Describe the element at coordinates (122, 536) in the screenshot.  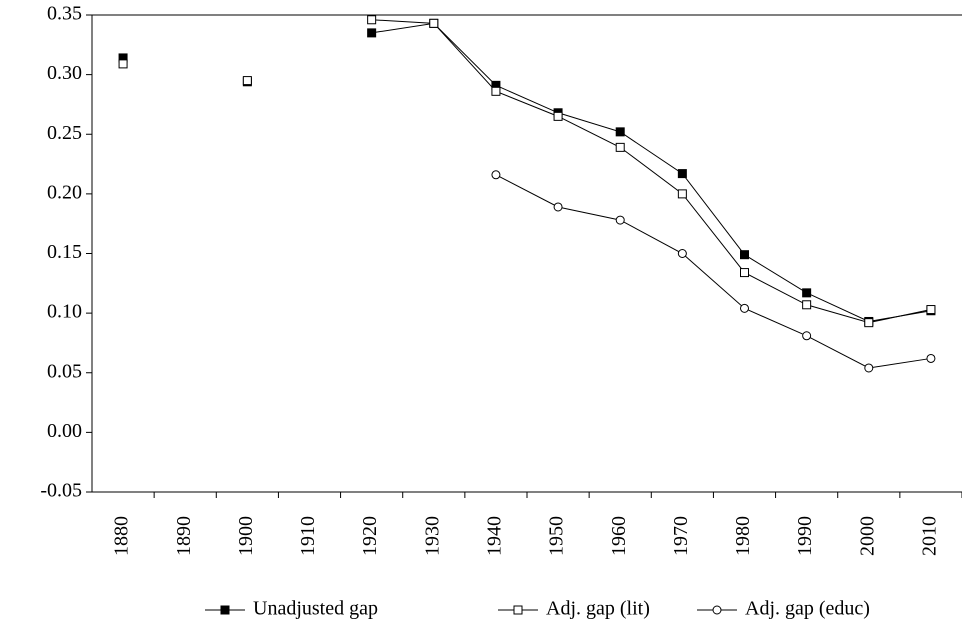
I see `x-tick-label: 1880` at that location.